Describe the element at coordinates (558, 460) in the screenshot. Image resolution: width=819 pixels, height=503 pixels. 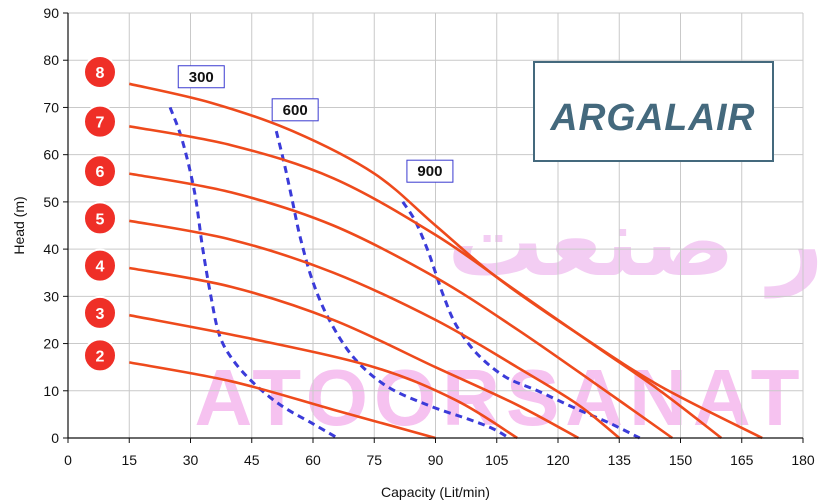
I see `x-tick-label: 120` at that location.